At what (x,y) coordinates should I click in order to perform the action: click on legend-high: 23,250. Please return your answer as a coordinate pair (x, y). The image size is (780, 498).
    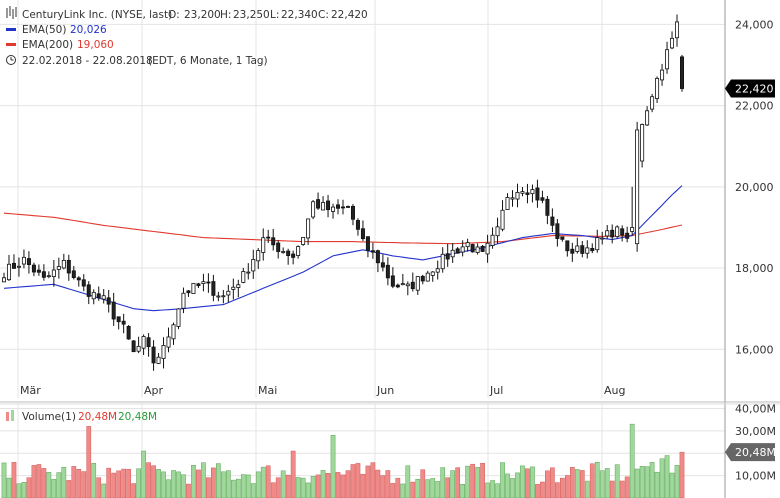
    Looking at the image, I should click on (251, 15).